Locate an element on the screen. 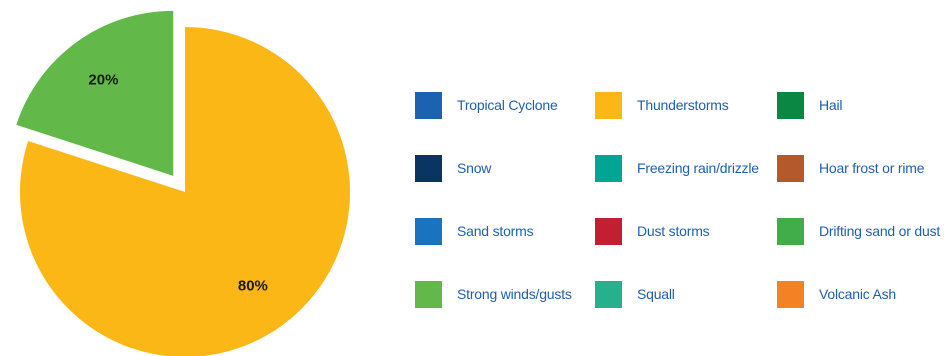  legend-label: Drifting sand or dust is located at coordinates (880, 231).